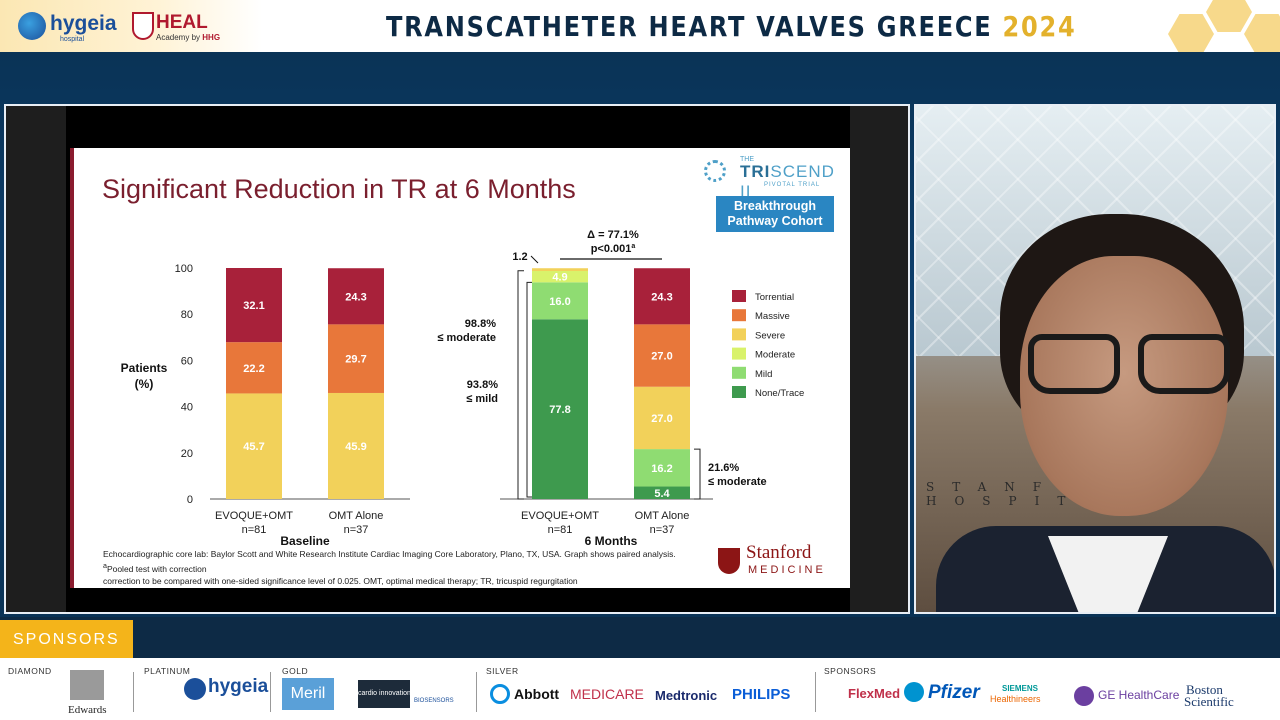 The height and width of the screenshot is (720, 1280). Describe the element at coordinates (87, 685) in the screenshot. I see `edwards-emblem-icon` at that location.